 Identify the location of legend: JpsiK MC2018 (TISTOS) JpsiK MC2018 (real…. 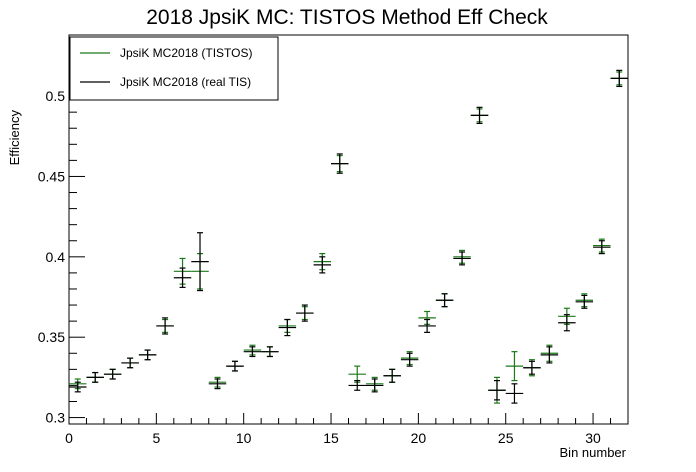
(174, 68).